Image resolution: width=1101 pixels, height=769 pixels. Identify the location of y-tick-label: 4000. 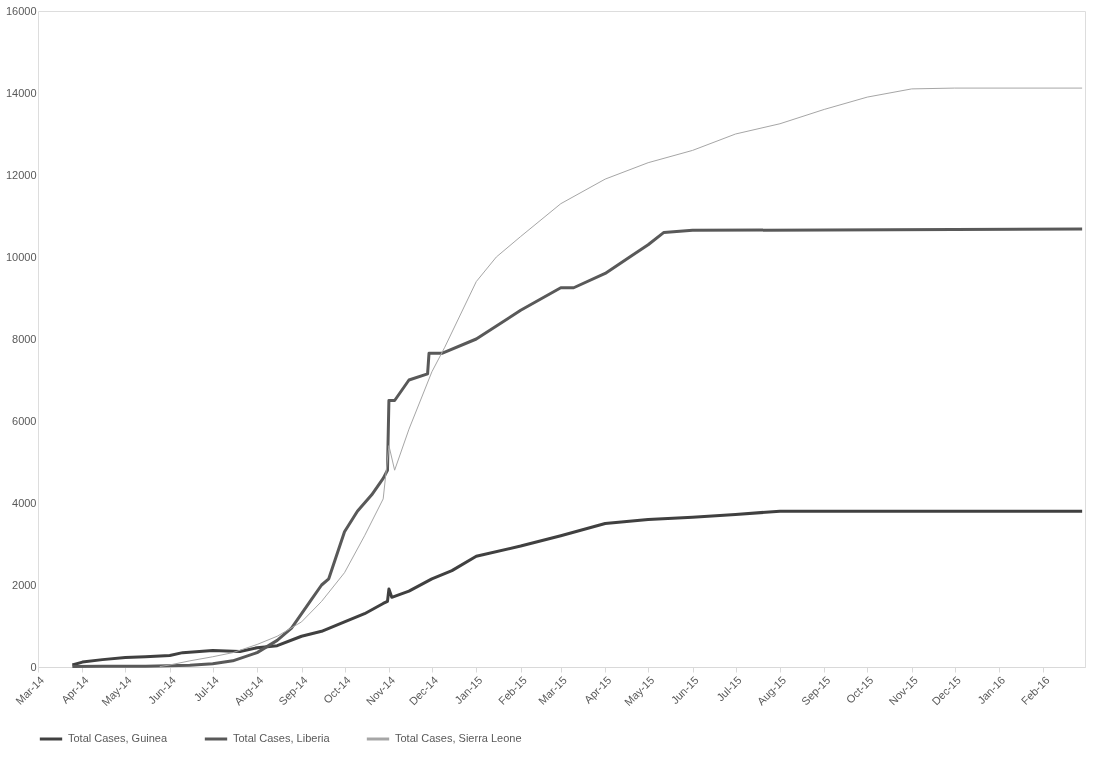
(24, 502).